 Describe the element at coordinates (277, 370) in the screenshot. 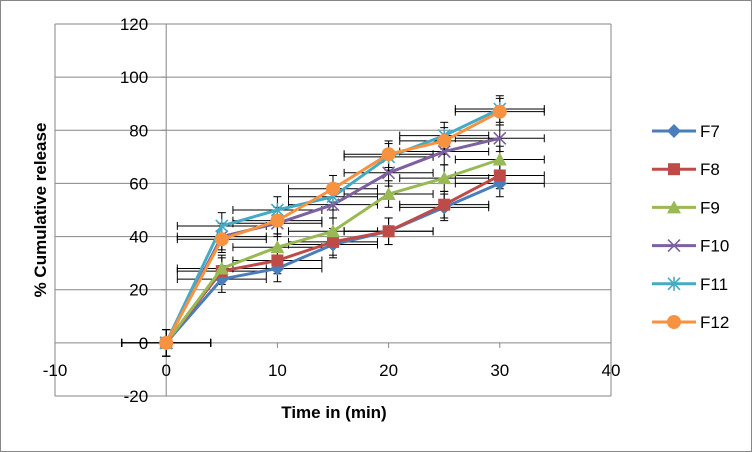

I see `x-tick-label: 10` at that location.